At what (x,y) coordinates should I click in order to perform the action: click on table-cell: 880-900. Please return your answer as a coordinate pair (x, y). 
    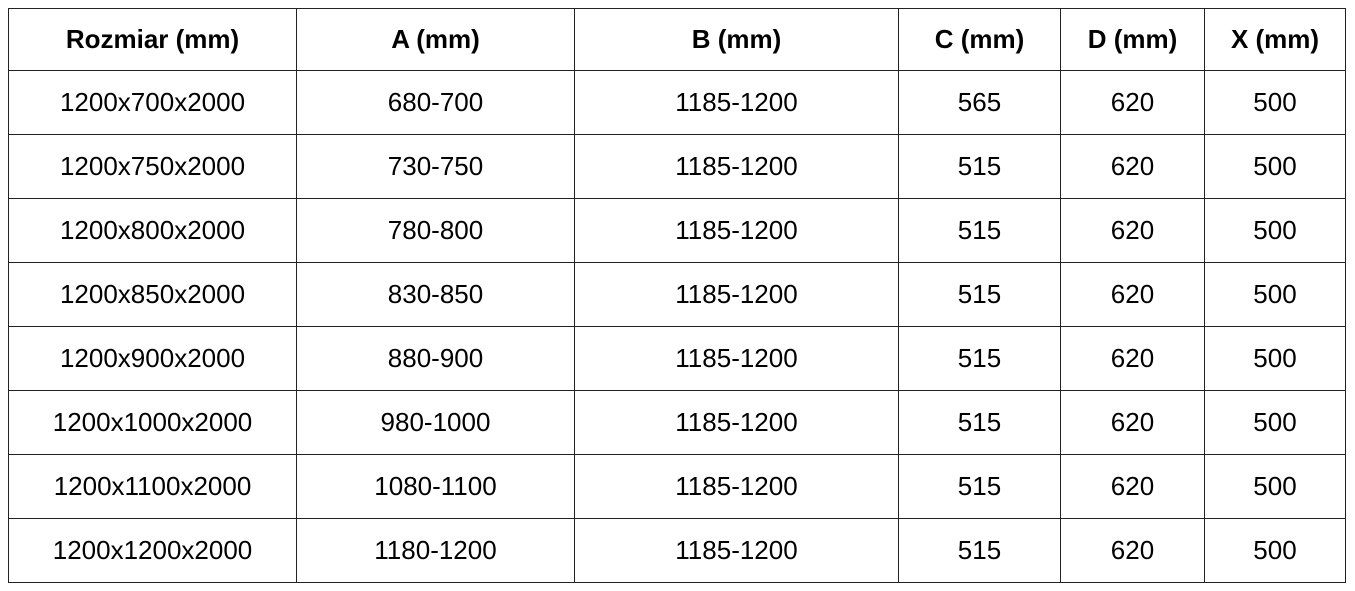
    Looking at the image, I should click on (435, 358).